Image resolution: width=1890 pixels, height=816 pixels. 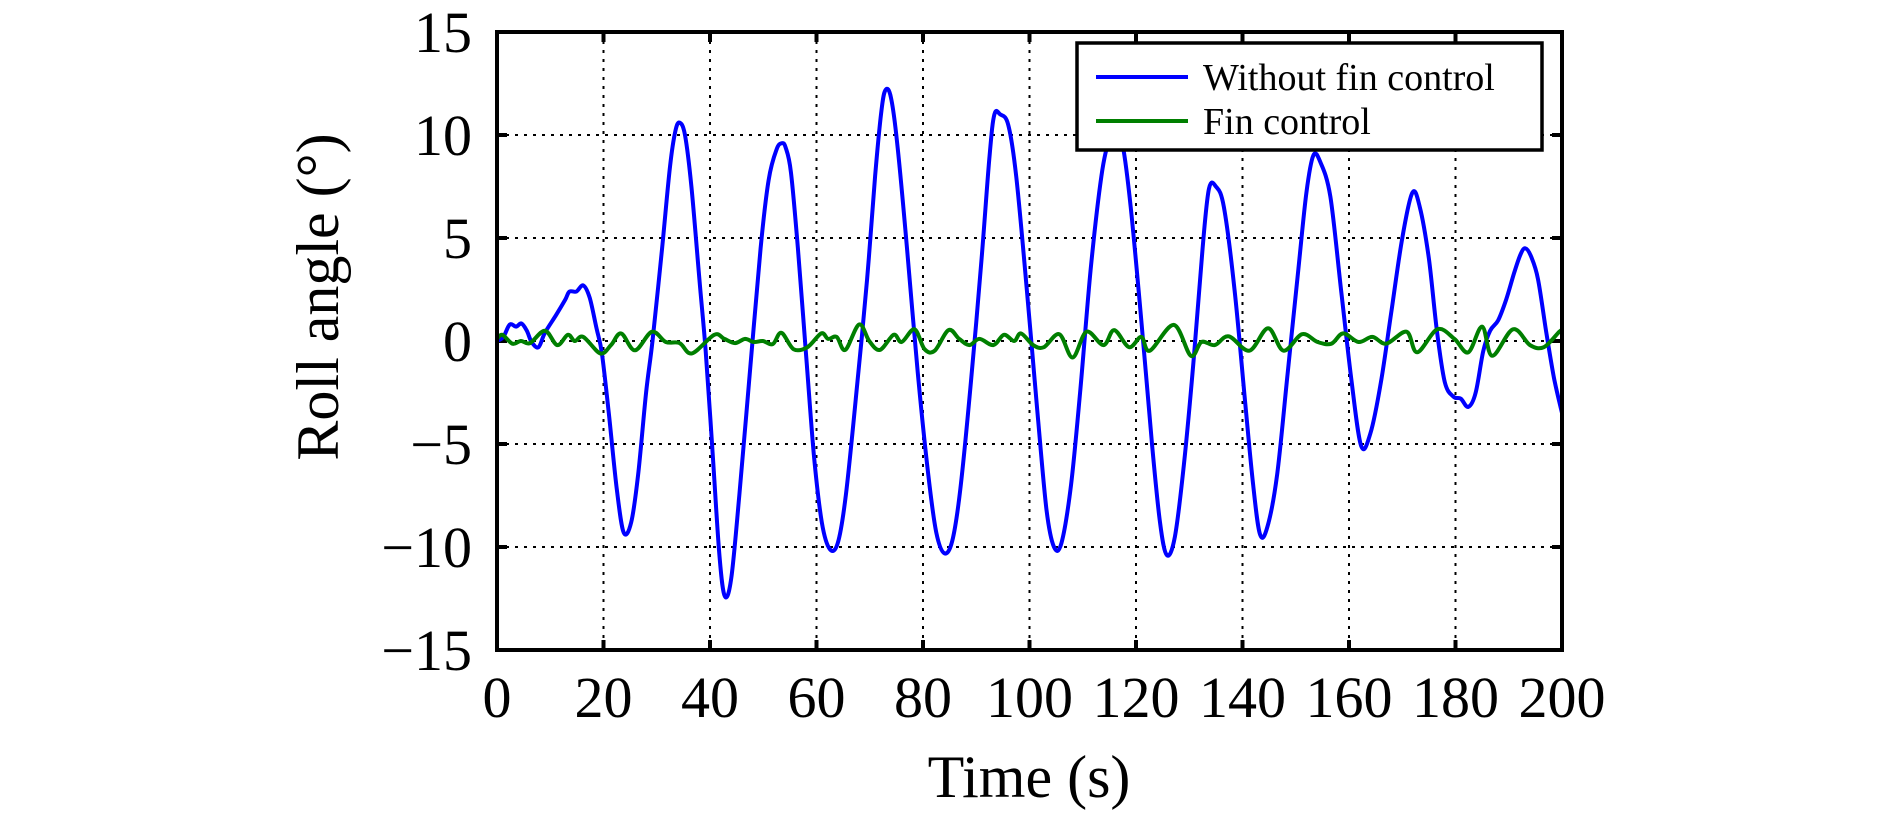 What do you see at coordinates (426, 650) in the screenshot?
I see `y-tick-label: −15` at bounding box center [426, 650].